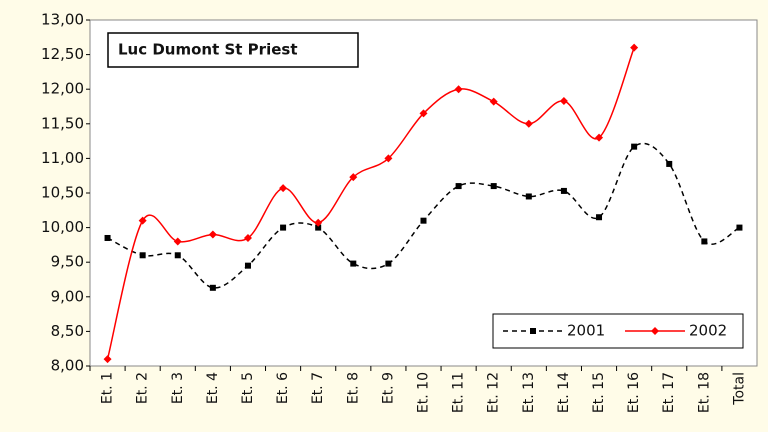 Image resolution: width=768 pixels, height=432 pixels. Describe the element at coordinates (353, 388) in the screenshot. I see `x-tick-label: Et. 8` at that location.